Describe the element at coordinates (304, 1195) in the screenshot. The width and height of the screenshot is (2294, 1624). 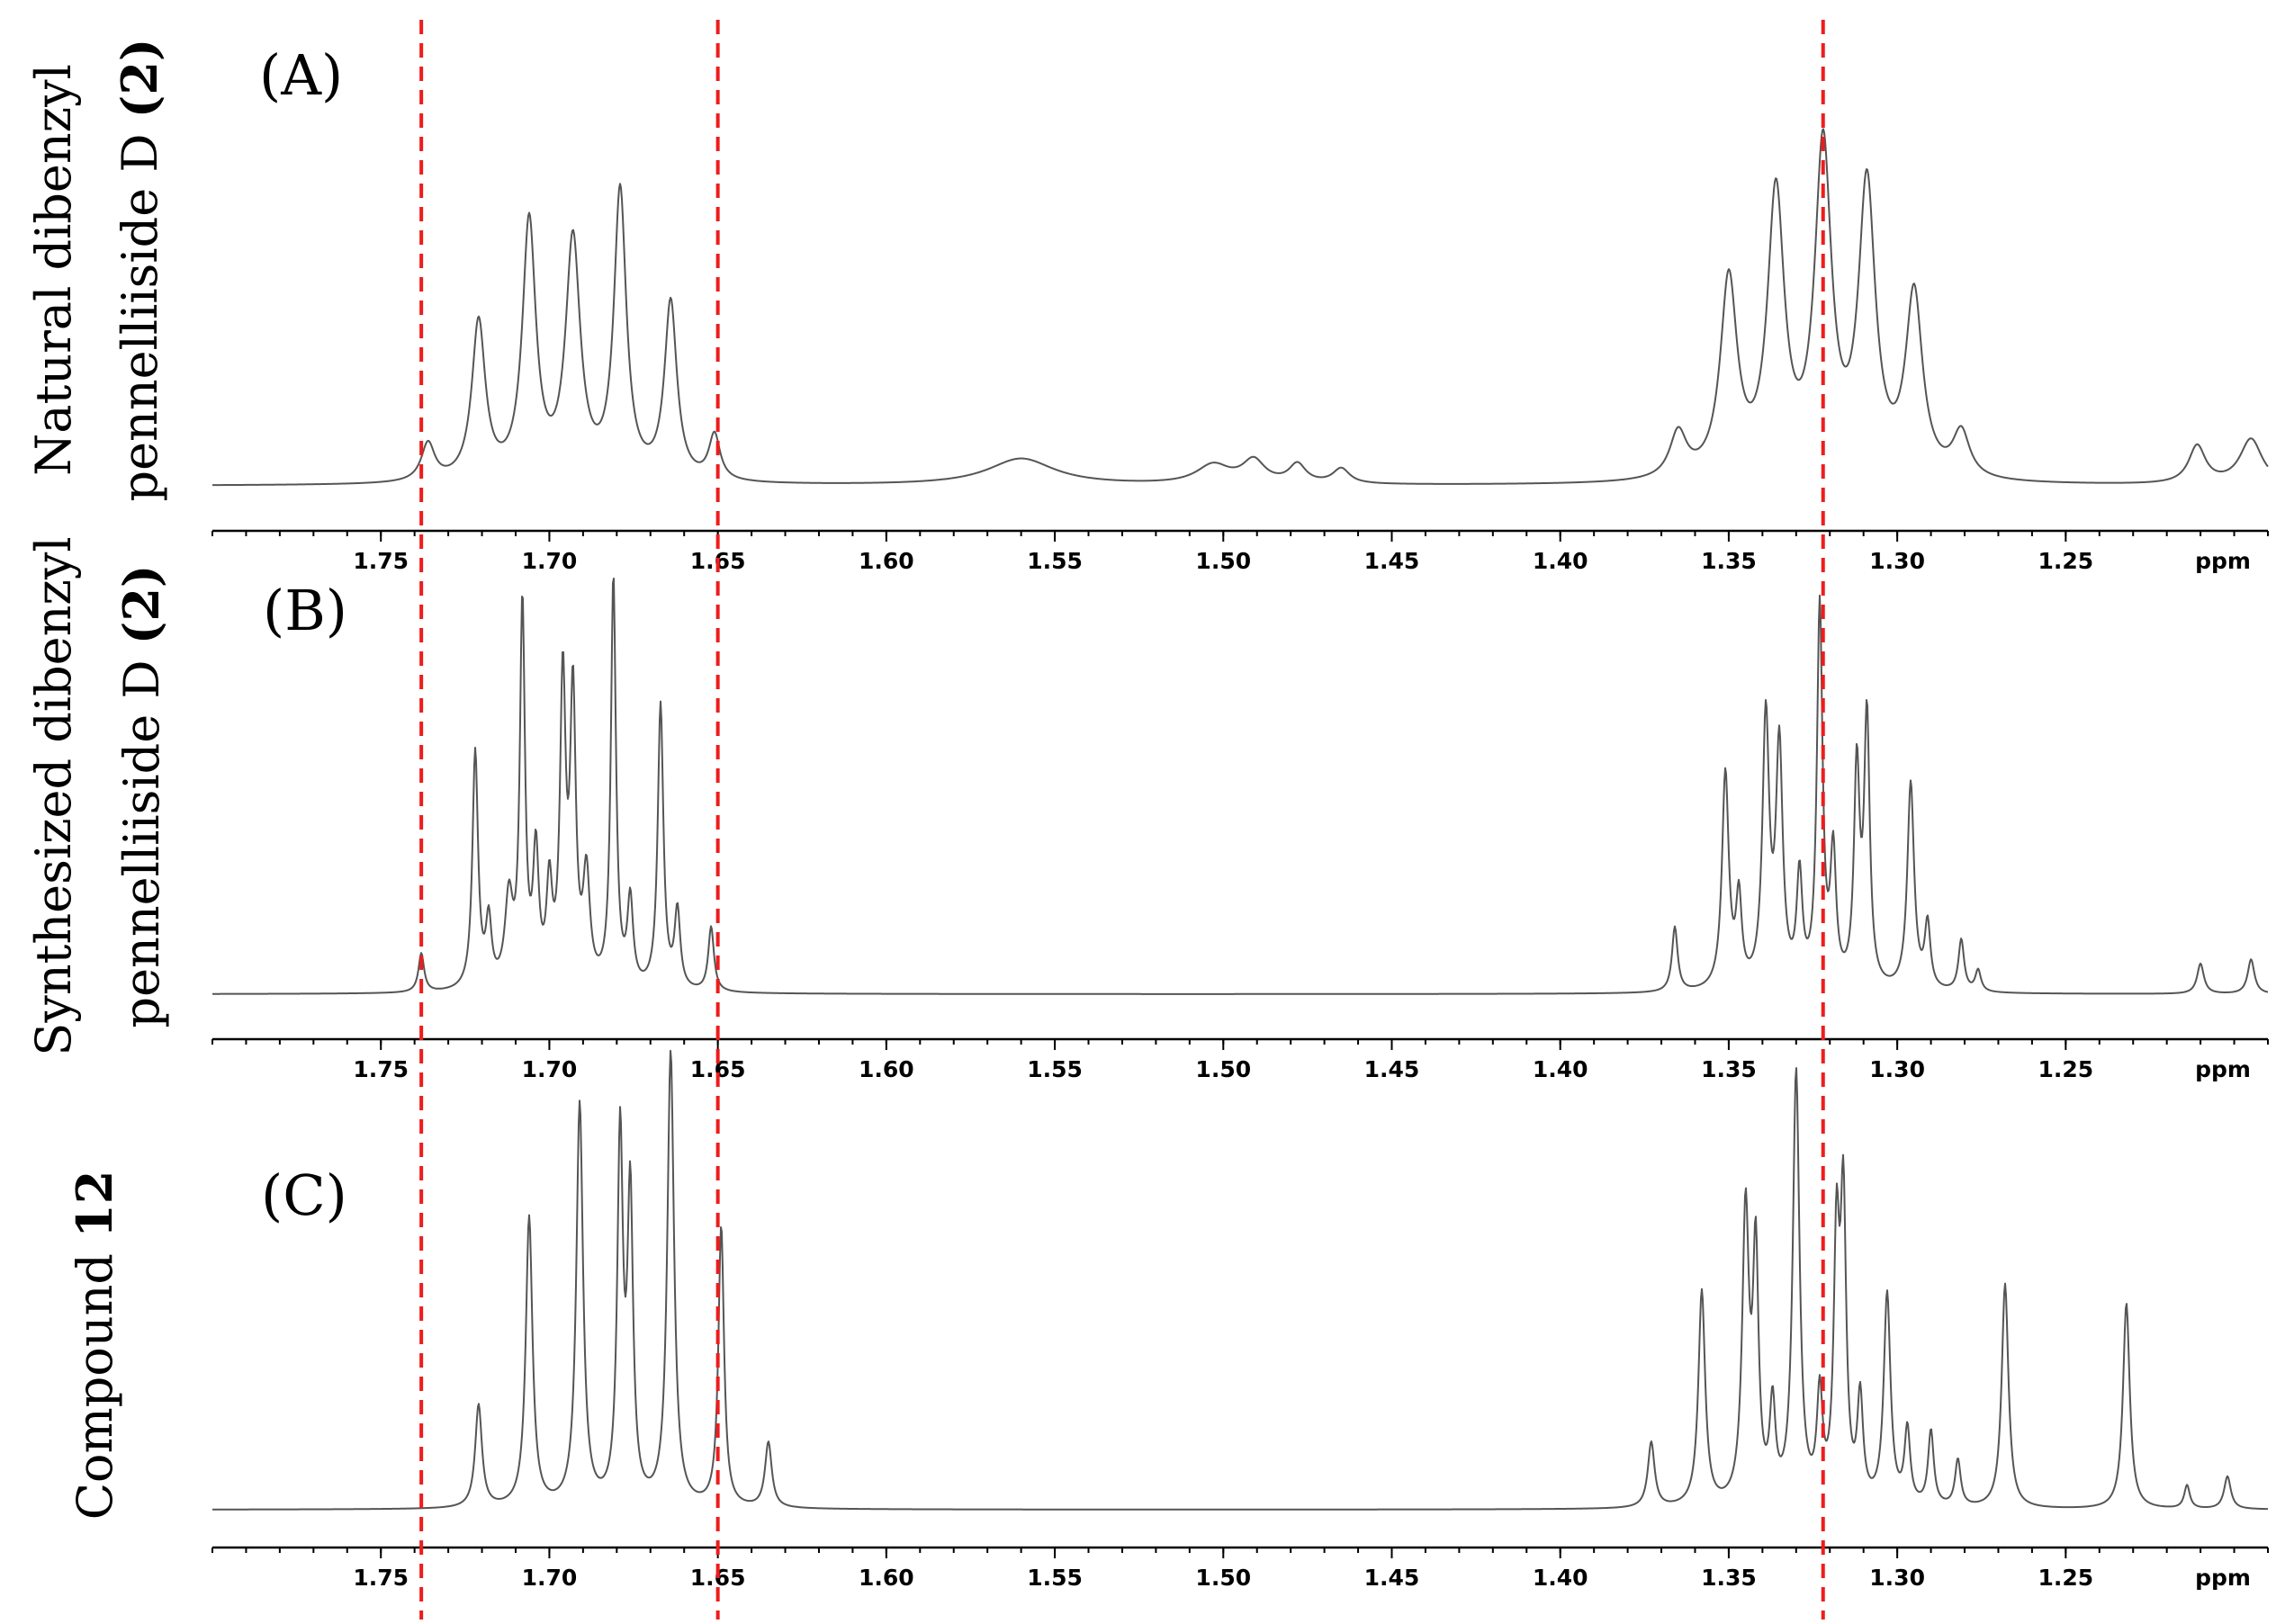
I see `panel-label: (C)` at that location.